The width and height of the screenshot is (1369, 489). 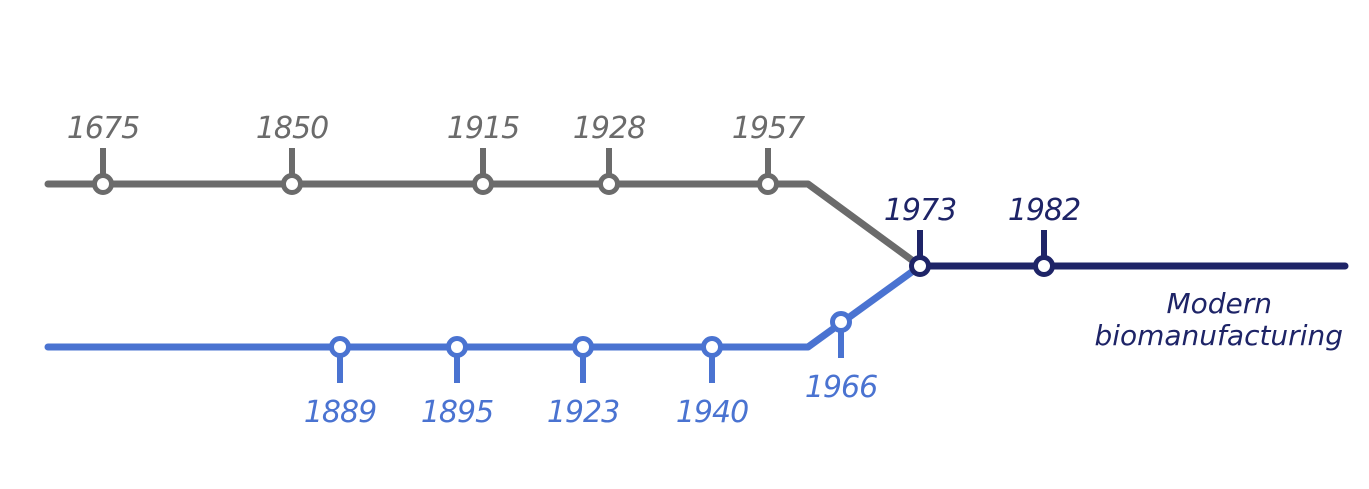 What do you see at coordinates (483, 153) in the screenshot?
I see `gray-milestone: 1915` at bounding box center [483, 153].